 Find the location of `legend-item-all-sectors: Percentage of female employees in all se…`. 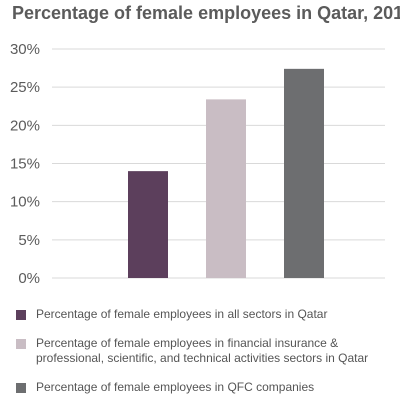

legend-item-all-sectors: Percentage of female employees in all se… is located at coordinates (204, 314).